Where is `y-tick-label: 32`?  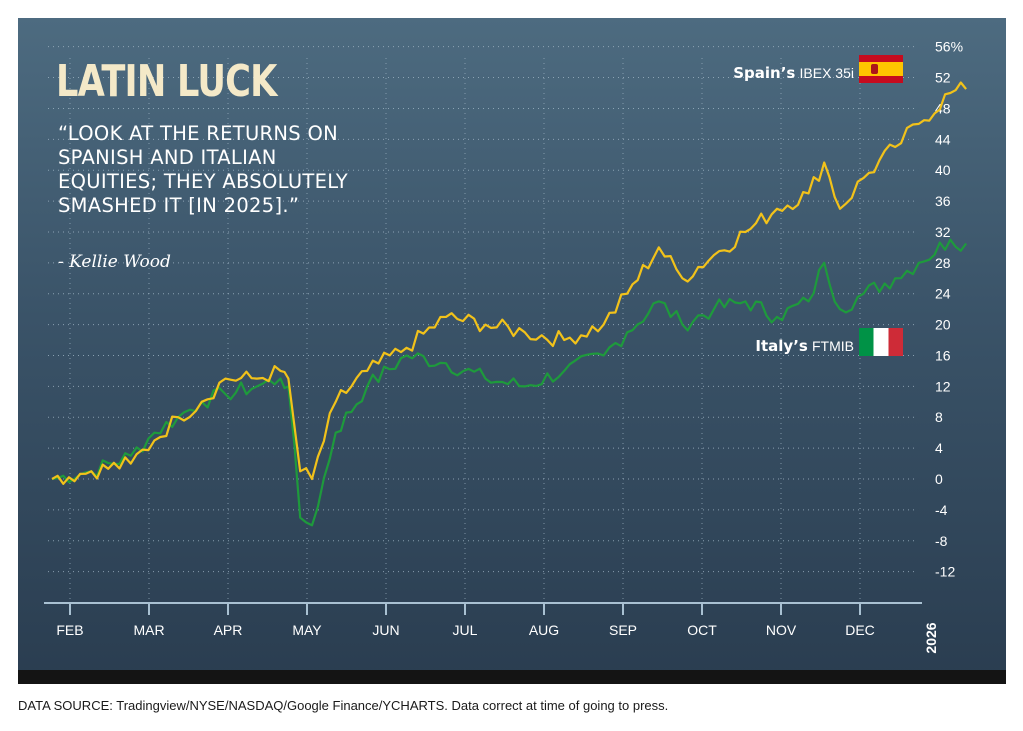
y-tick-label: 32 is located at coordinates (943, 232).